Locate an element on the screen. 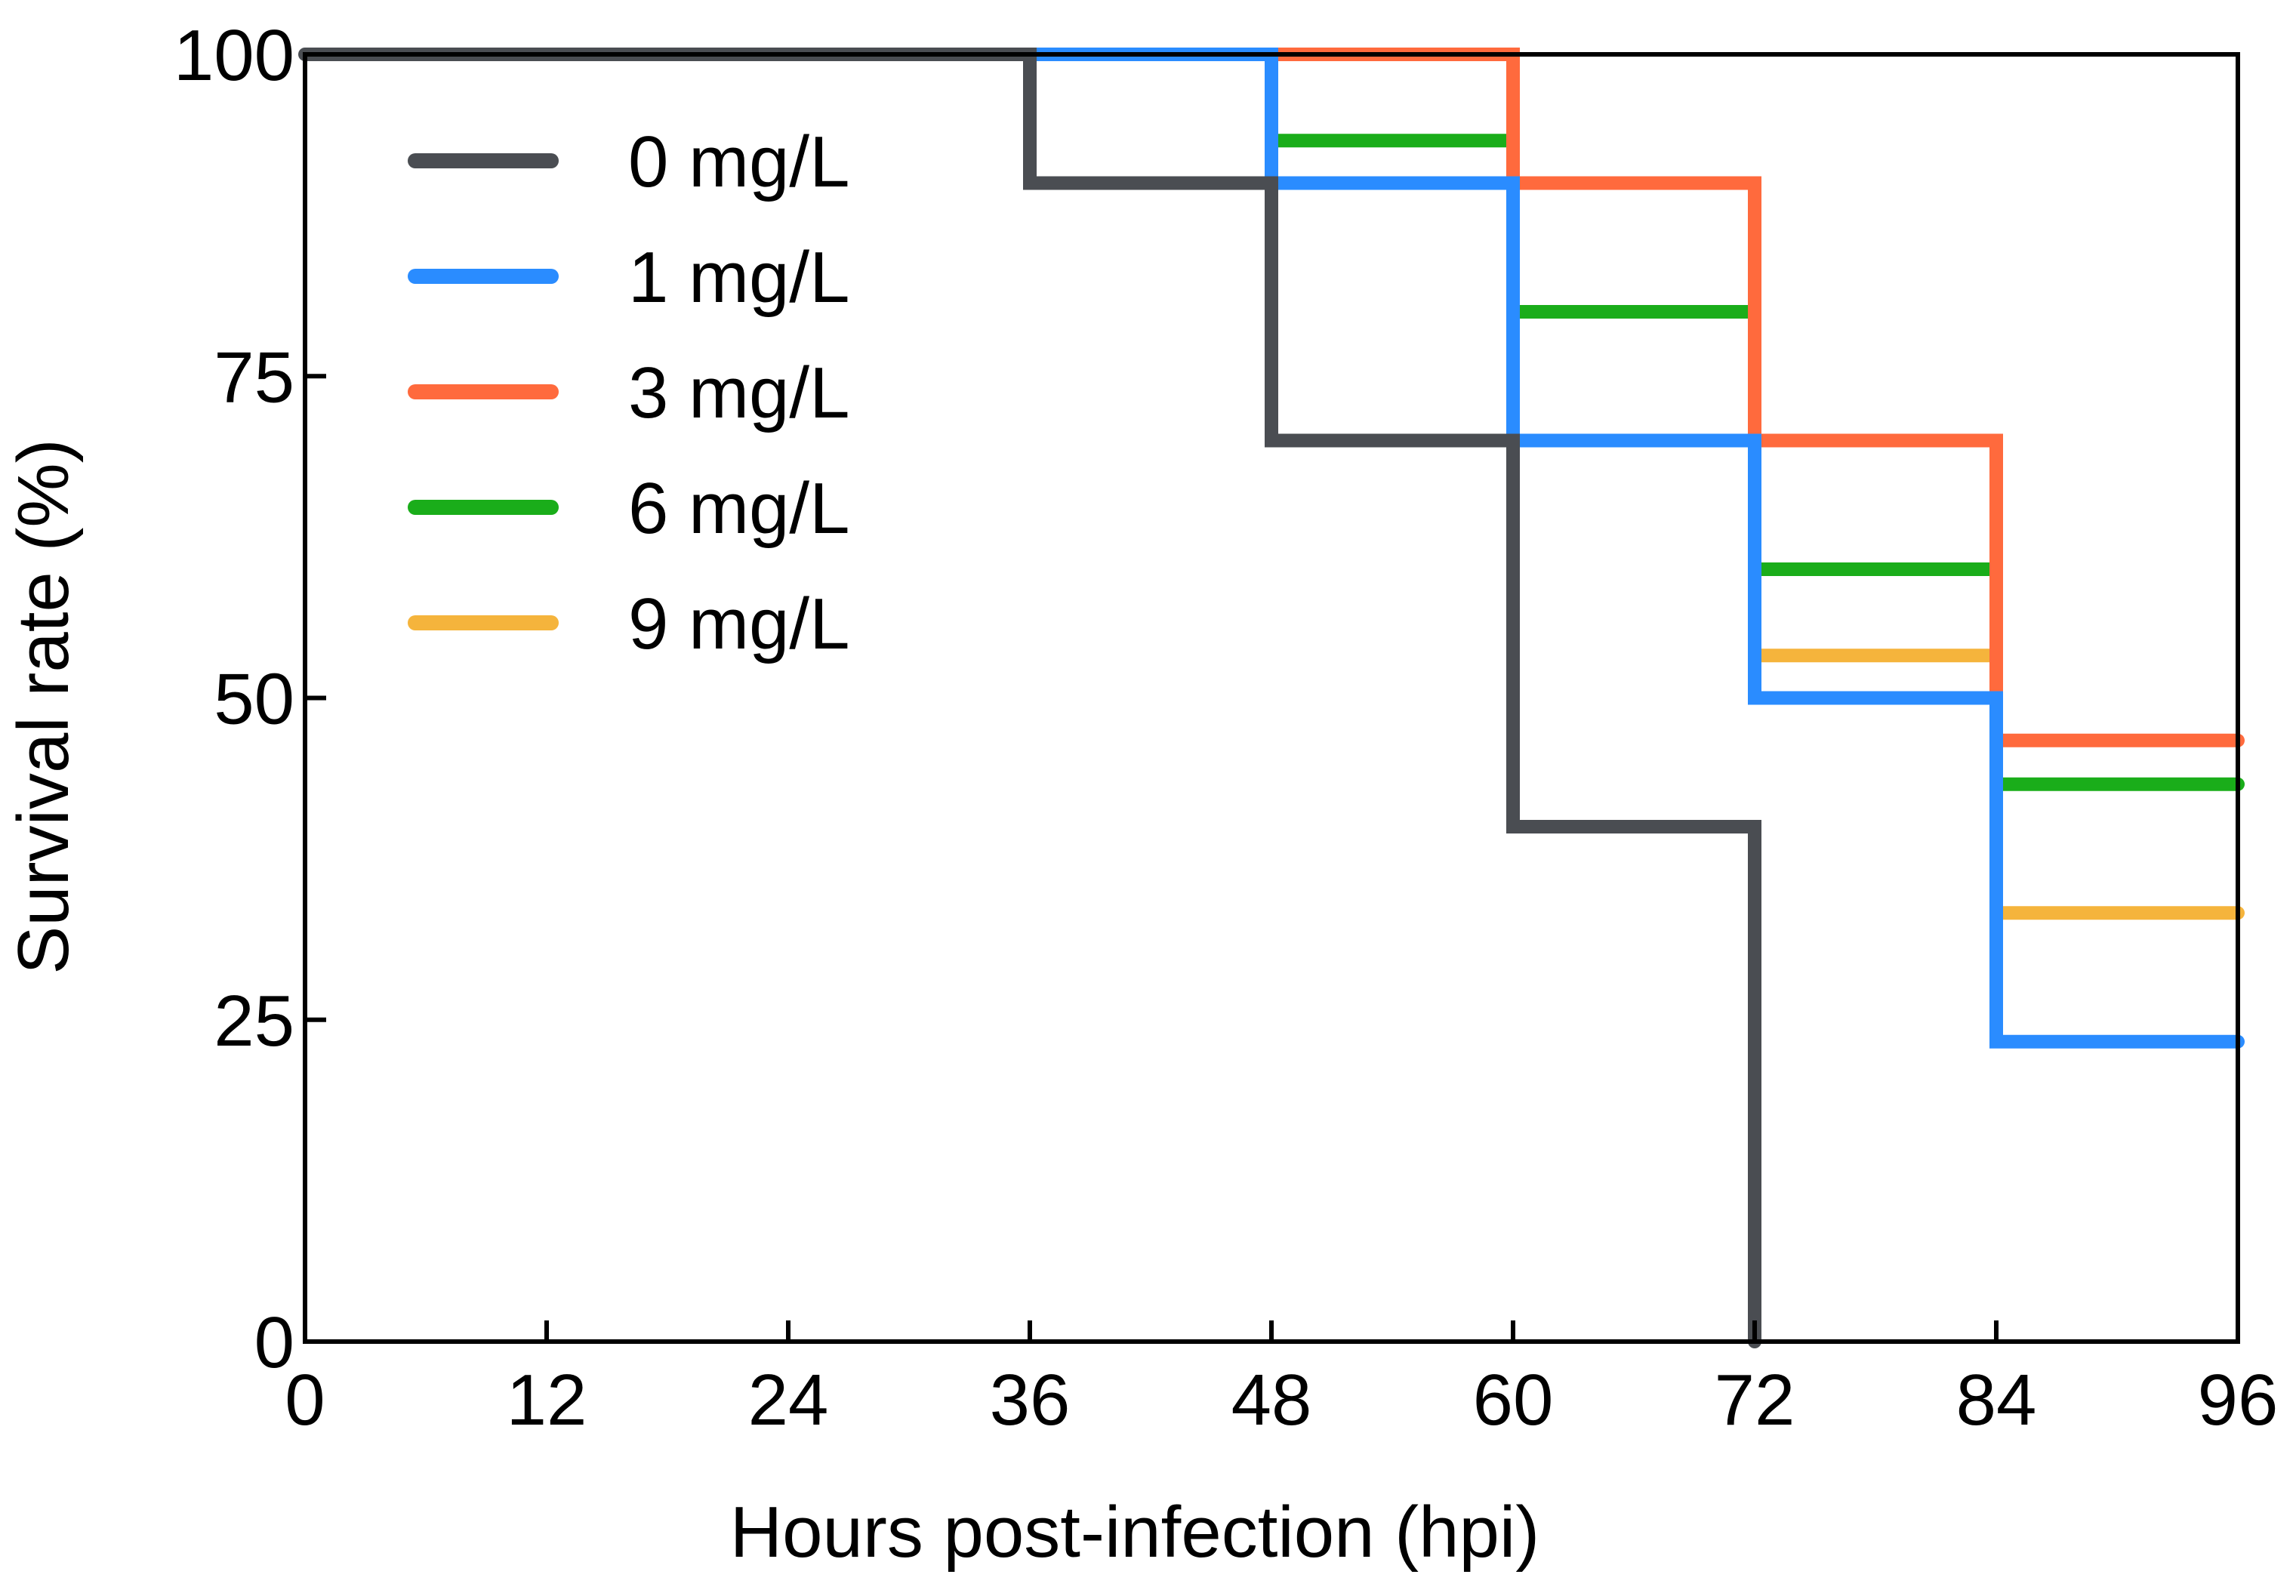  x-tick-label: 12 is located at coordinates (547, 1400).